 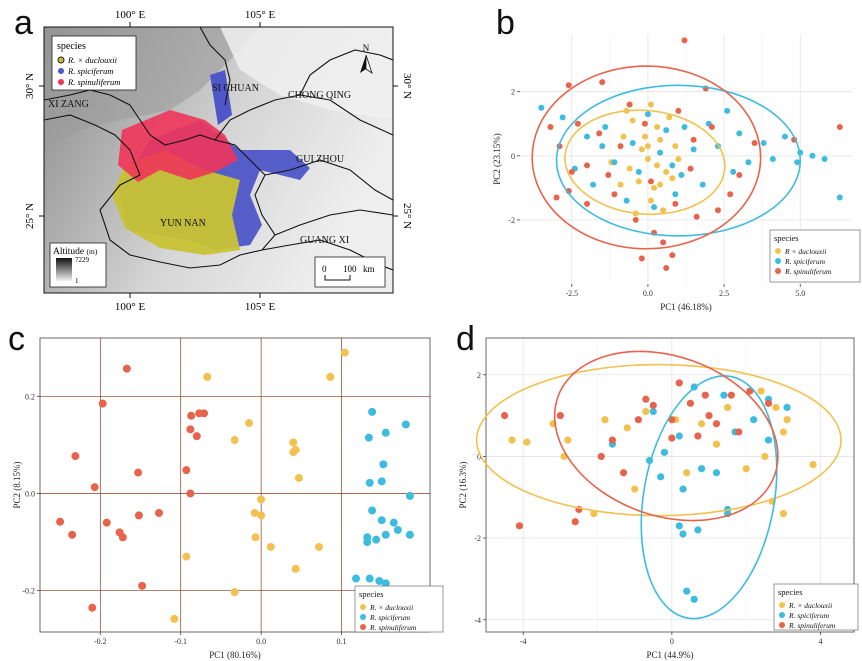 What do you see at coordinates (497, 159) in the screenshot?
I see `y-axis-label-b: PC2 (23.15%)` at bounding box center [497, 159].